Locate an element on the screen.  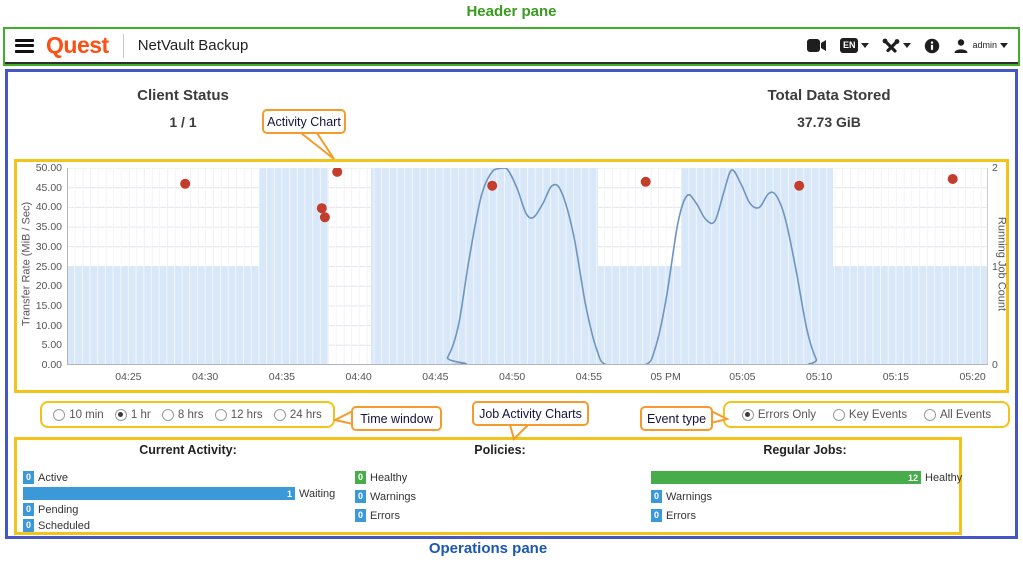
x-axis-tick-label: 05 PM is located at coordinates (665, 377).